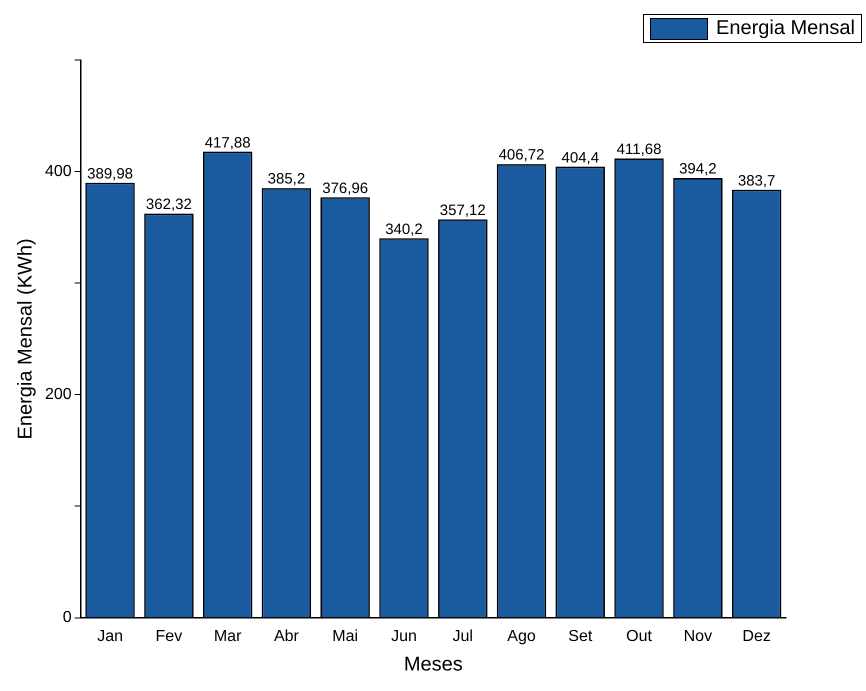 This screenshot has width=866, height=691. Describe the element at coordinates (698, 169) in the screenshot. I see `data-label: 394,2` at that location.